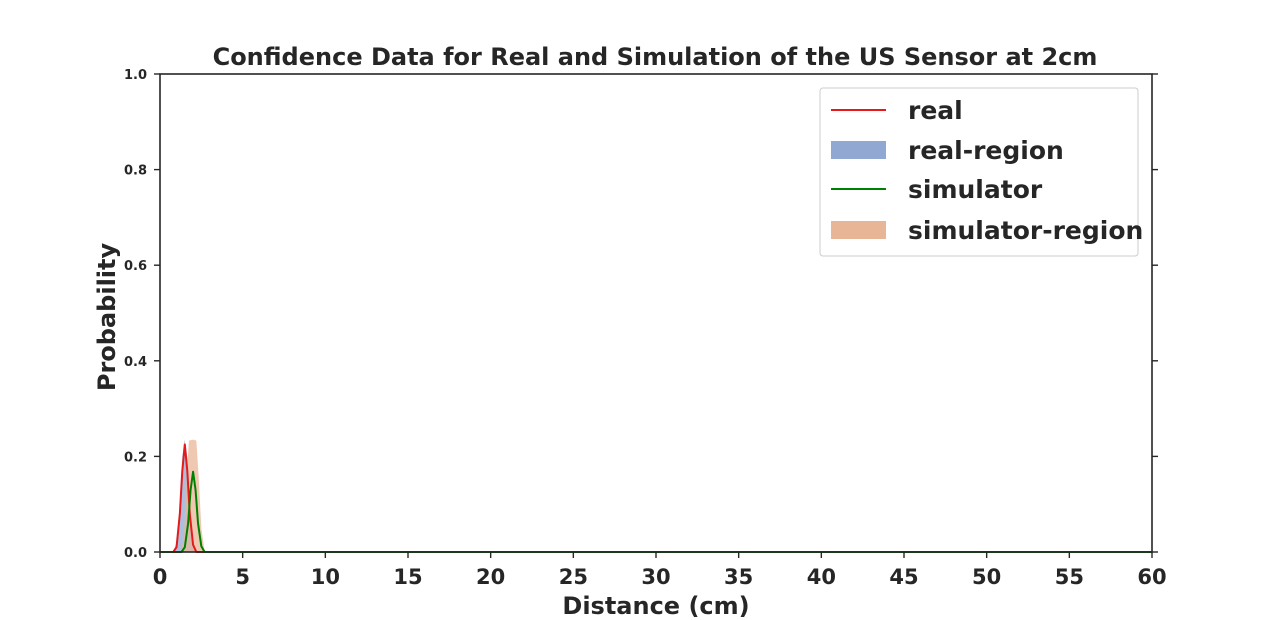  Describe the element at coordinates (903, 577) in the screenshot. I see `x-tick-label: 45` at that location.